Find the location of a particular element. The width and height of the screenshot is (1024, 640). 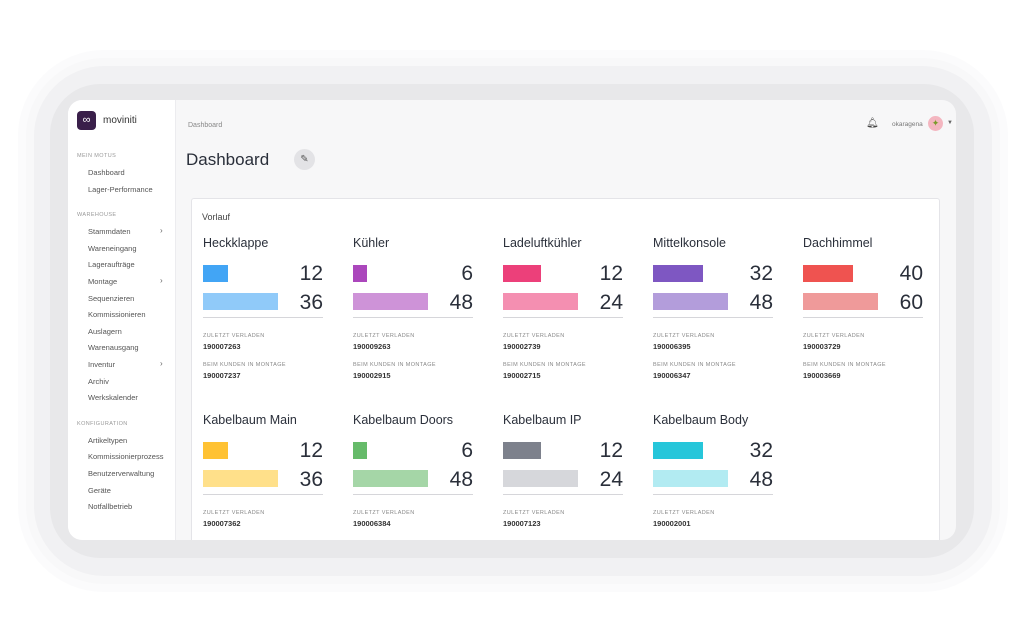

card-title: Kabelbaum Main is located at coordinates (250, 420).